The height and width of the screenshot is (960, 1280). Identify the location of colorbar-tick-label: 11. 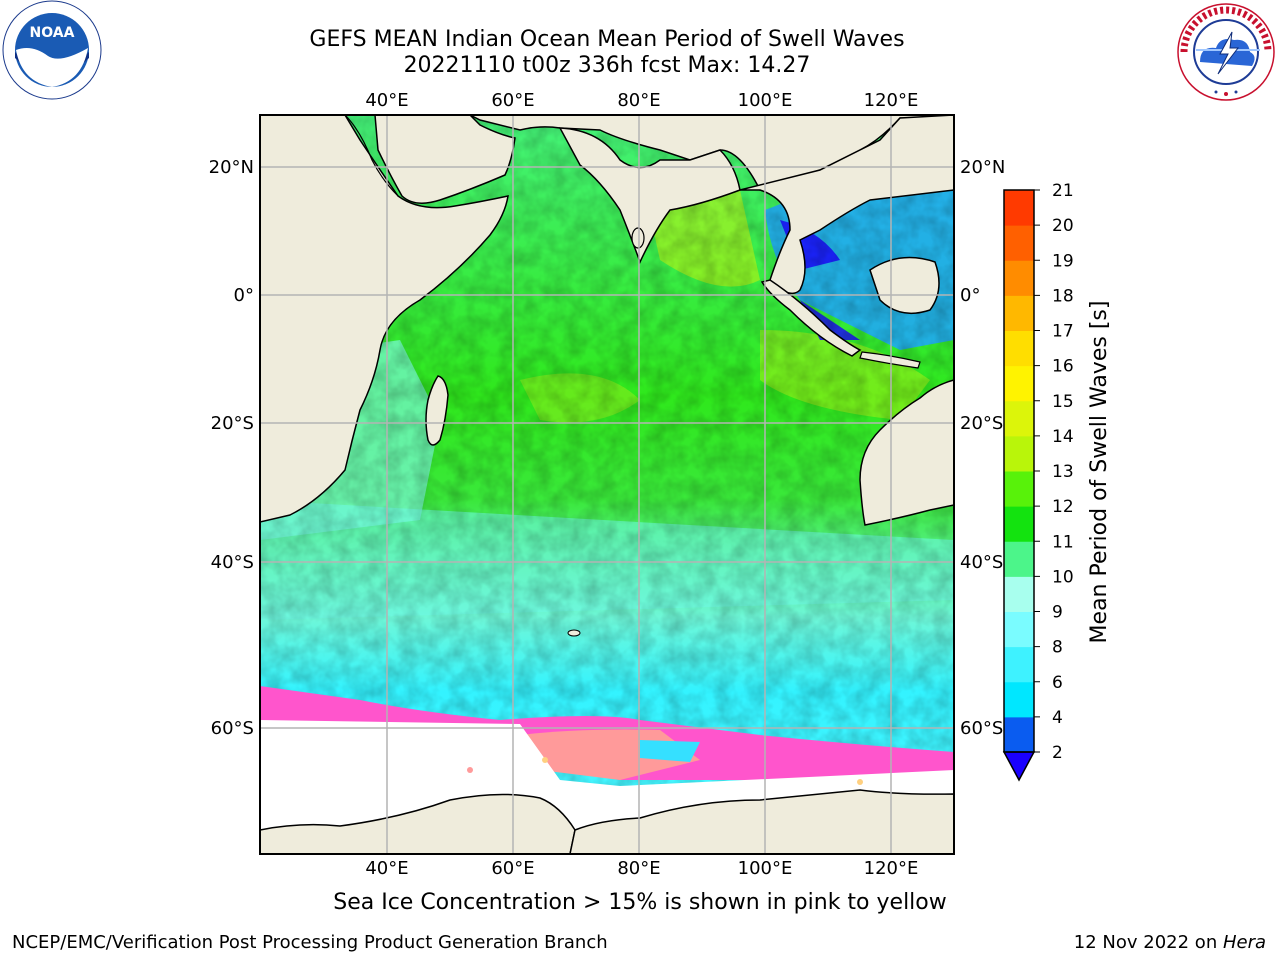
(1063, 542).